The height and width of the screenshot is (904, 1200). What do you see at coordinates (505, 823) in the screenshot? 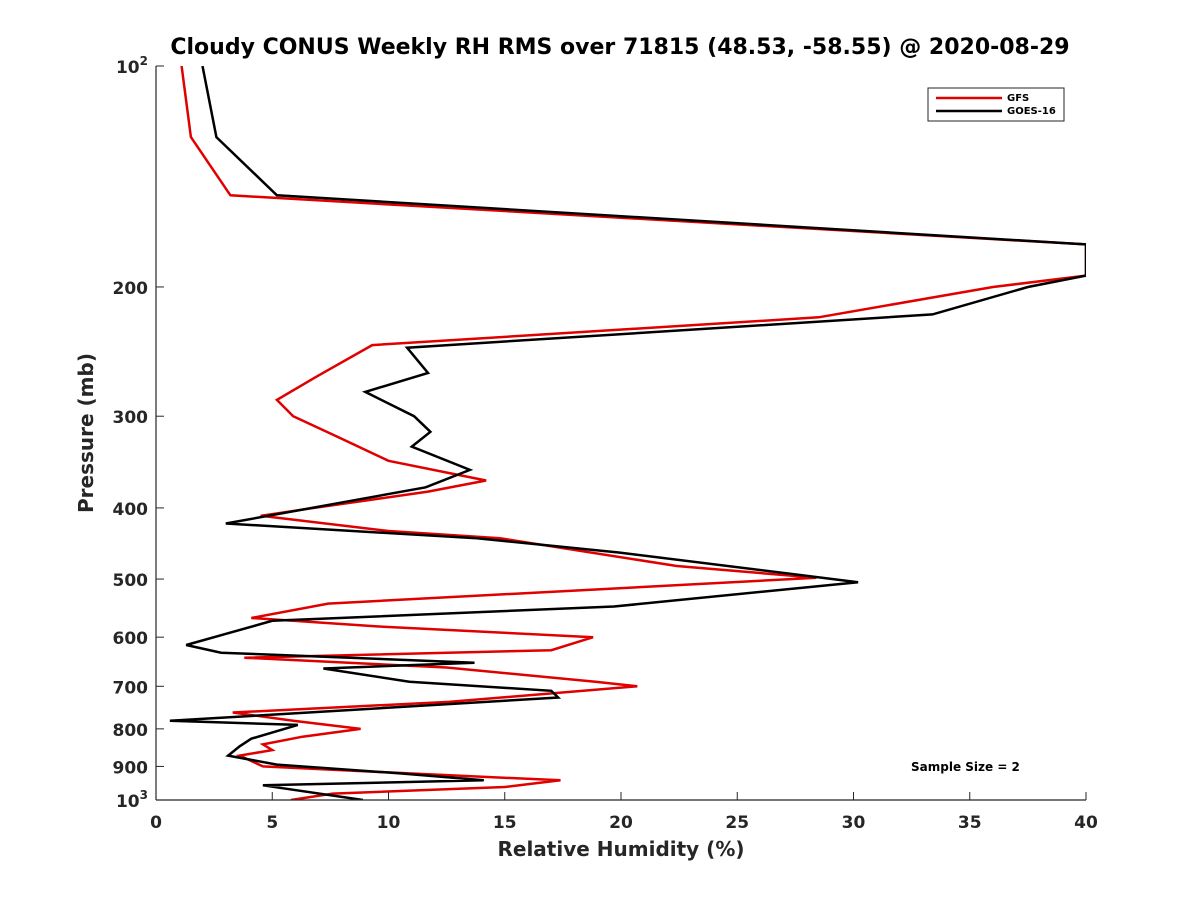
I see `x-tick-label: 15` at bounding box center [505, 823].